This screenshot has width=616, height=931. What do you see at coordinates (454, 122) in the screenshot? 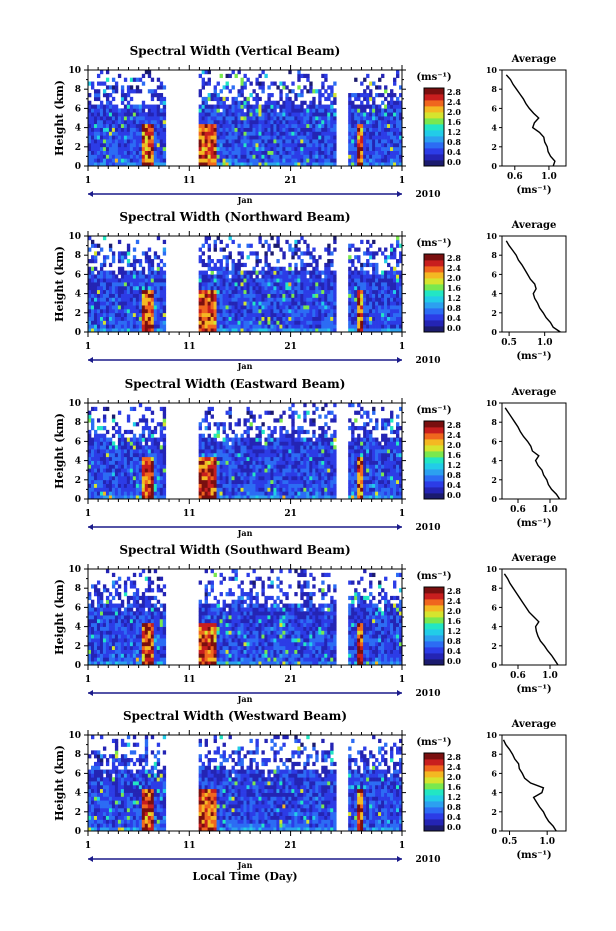
I see `colorbar-tick-label: 1.6` at bounding box center [454, 122].